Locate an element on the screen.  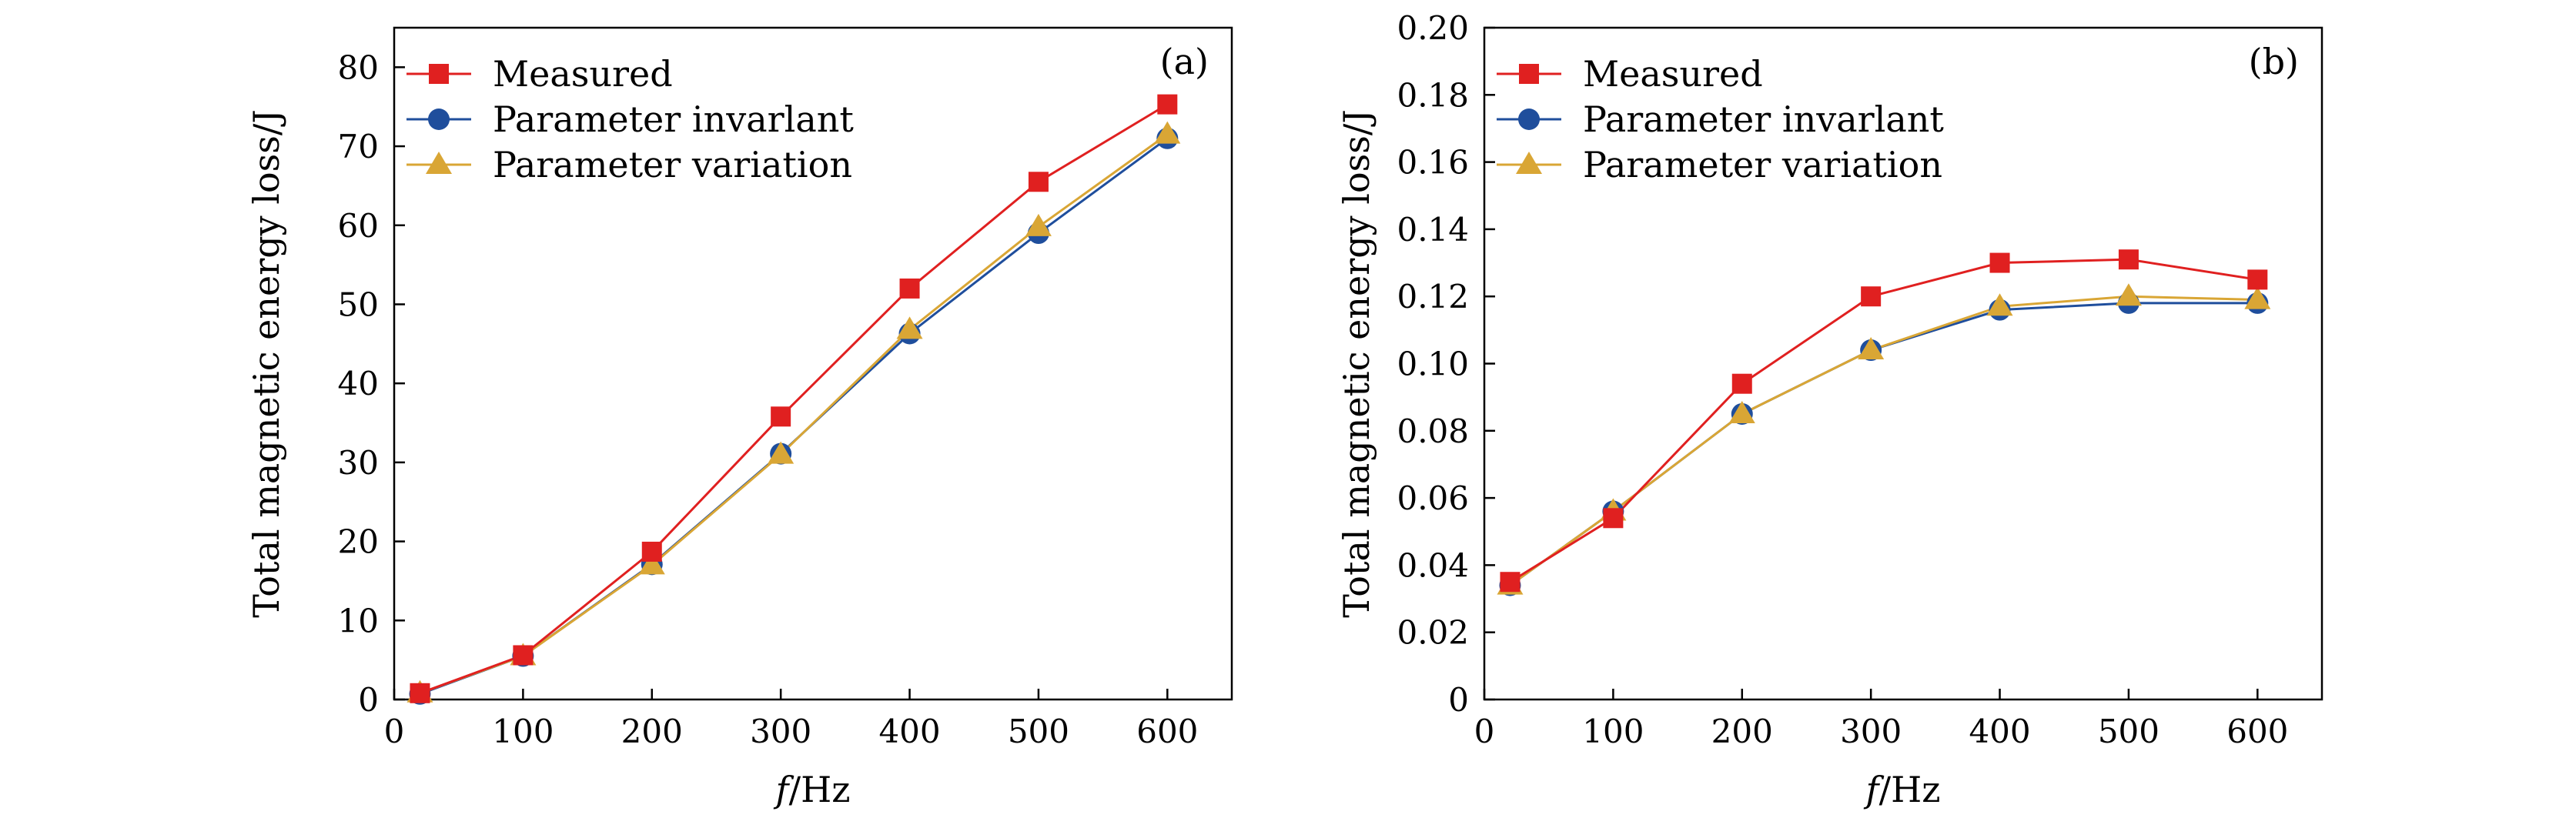
series-line-measured is located at coordinates (1884, 420).